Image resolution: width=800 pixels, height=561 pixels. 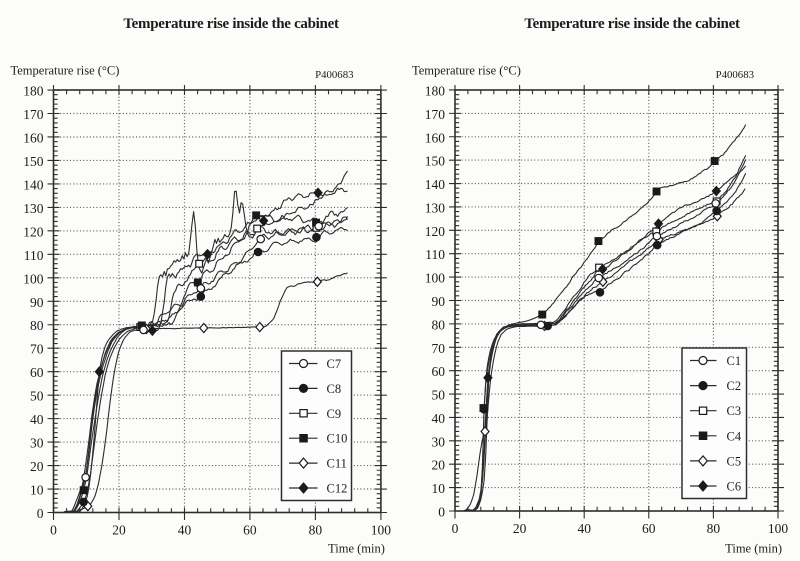 I want to click on svg-text: C5, so click(x=734, y=461).